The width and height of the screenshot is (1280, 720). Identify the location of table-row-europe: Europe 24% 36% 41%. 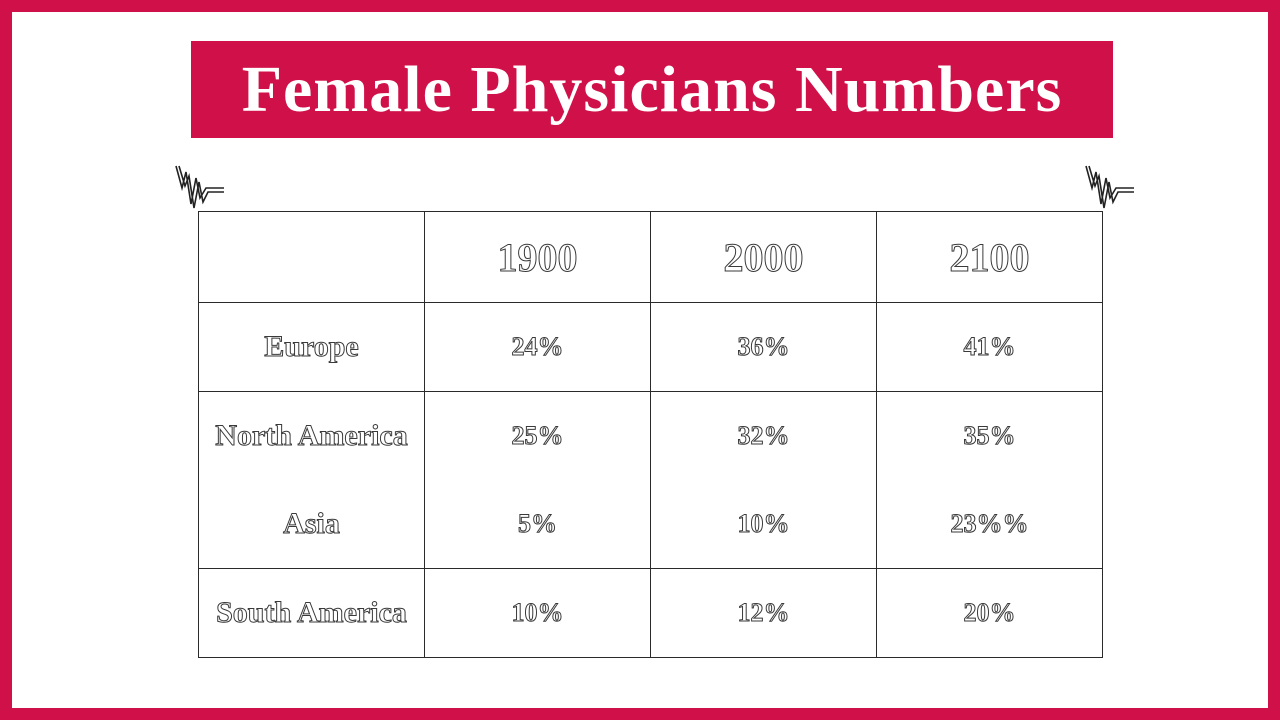
(650, 347).